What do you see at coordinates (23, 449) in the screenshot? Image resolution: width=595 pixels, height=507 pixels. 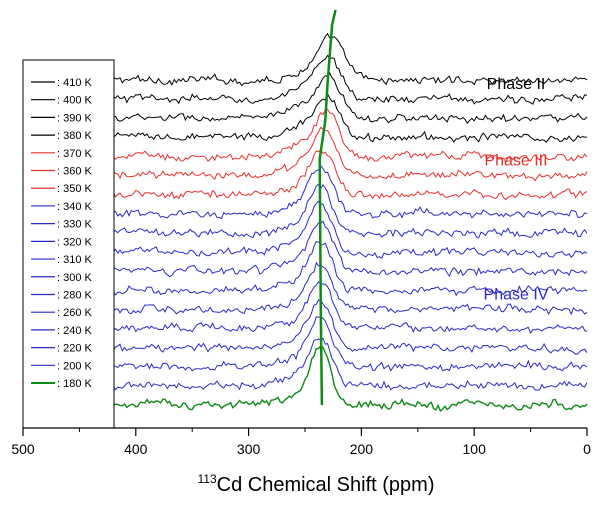 I see `x-tick-label-500: 500` at bounding box center [23, 449].